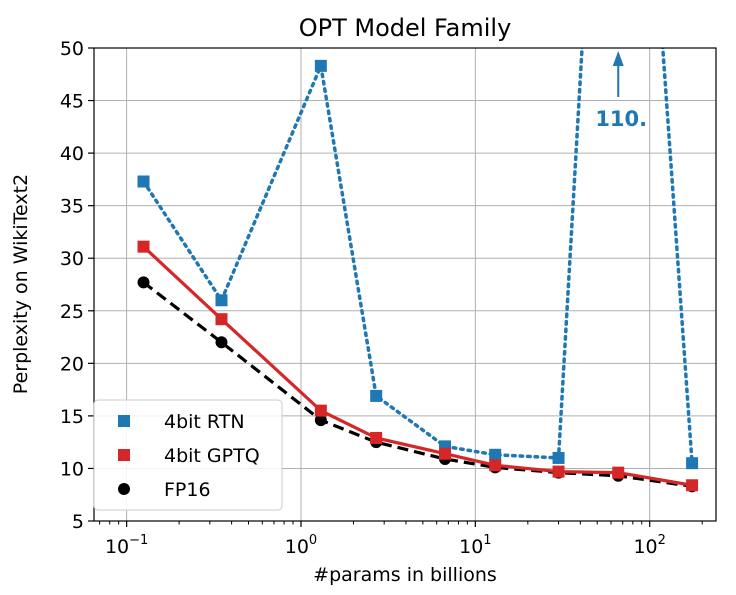  What do you see at coordinates (204, 422) in the screenshot?
I see `legend-label-4bit-rtn: 4bit RTN` at bounding box center [204, 422].